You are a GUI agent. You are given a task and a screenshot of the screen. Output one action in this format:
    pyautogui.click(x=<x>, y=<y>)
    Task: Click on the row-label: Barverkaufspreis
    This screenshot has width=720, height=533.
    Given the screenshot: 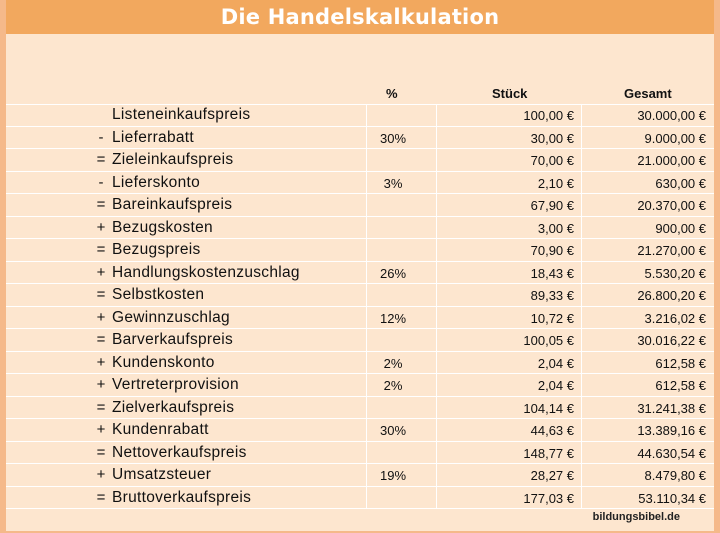 What is the action you would take?
    pyautogui.click(x=173, y=339)
    